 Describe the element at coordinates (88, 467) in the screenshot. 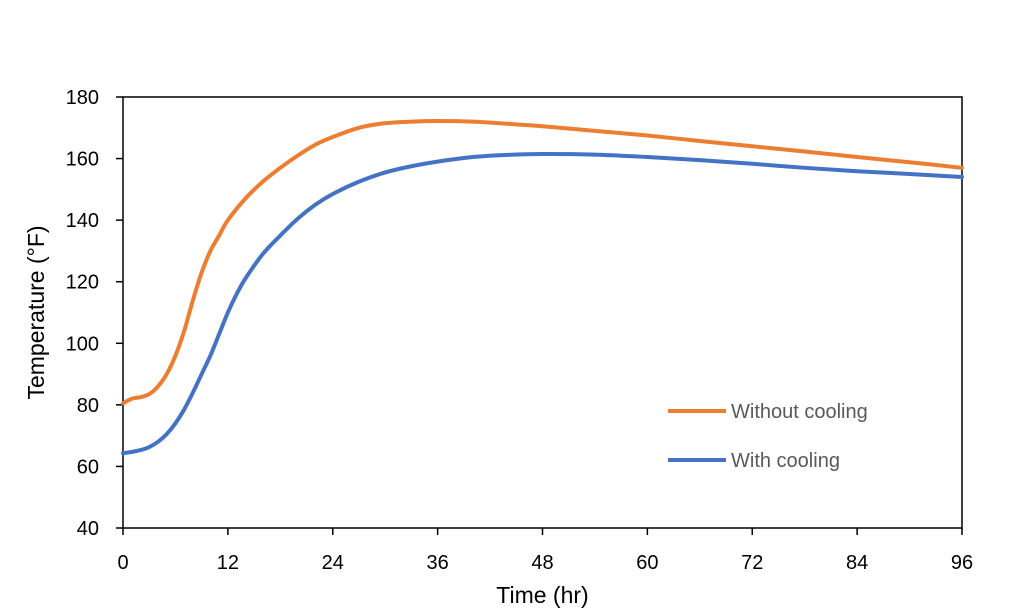

I see `y-tick-label: 60` at that location.